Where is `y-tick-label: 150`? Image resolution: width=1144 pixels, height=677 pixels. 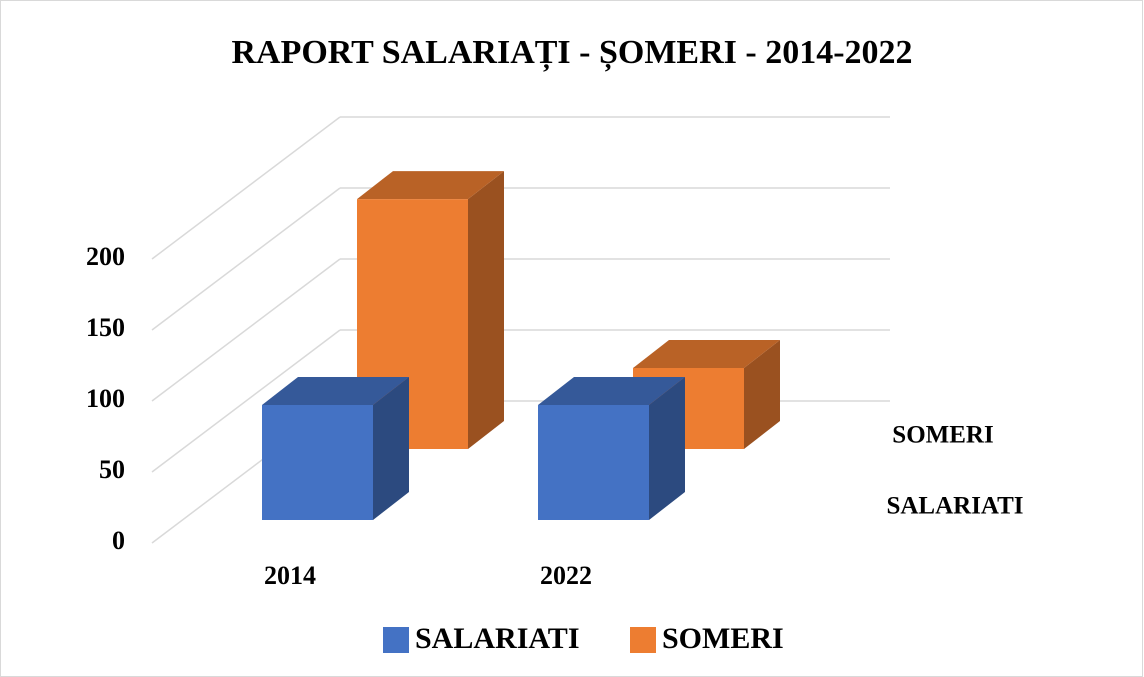
y-tick-label: 150 is located at coordinates (105, 327).